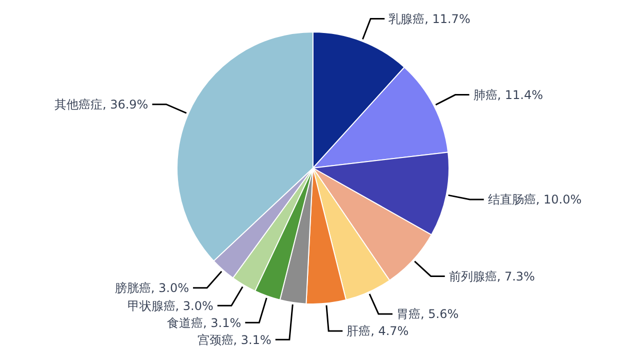 This screenshot has height=359, width=640. Describe the element at coordinates (204, 323) in the screenshot. I see `slice-label: 食道癌, 3.1%` at that location.